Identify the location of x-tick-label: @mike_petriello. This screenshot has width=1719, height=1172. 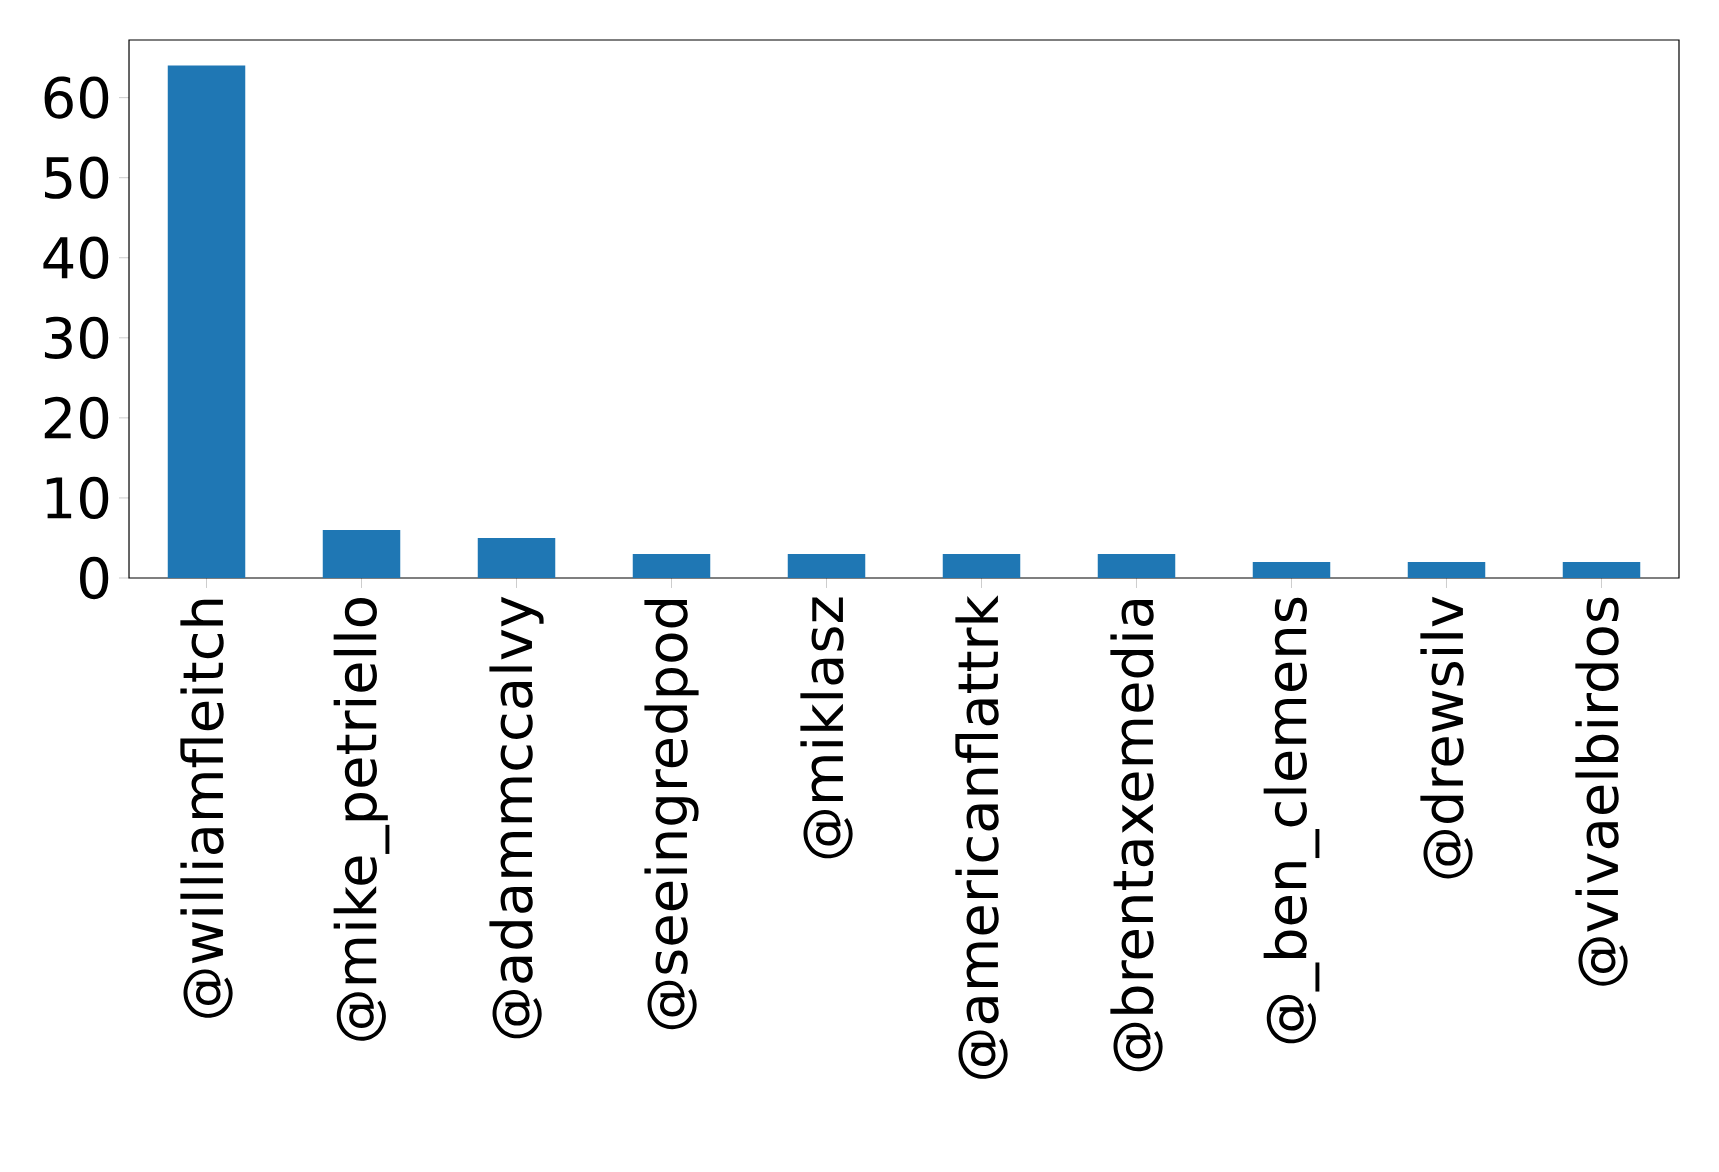
(361, 819).